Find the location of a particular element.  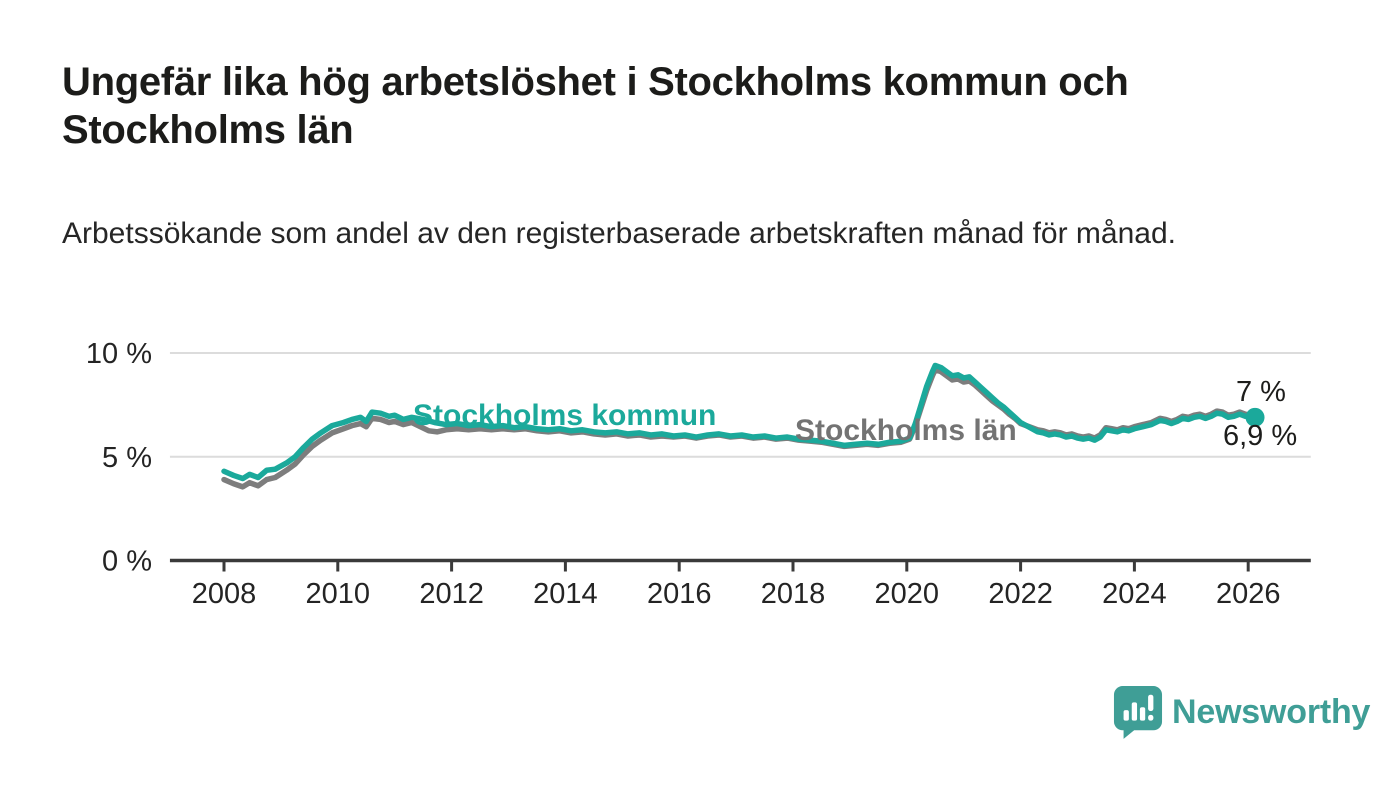

x-axis-tick-label: 2016 is located at coordinates (679, 594).